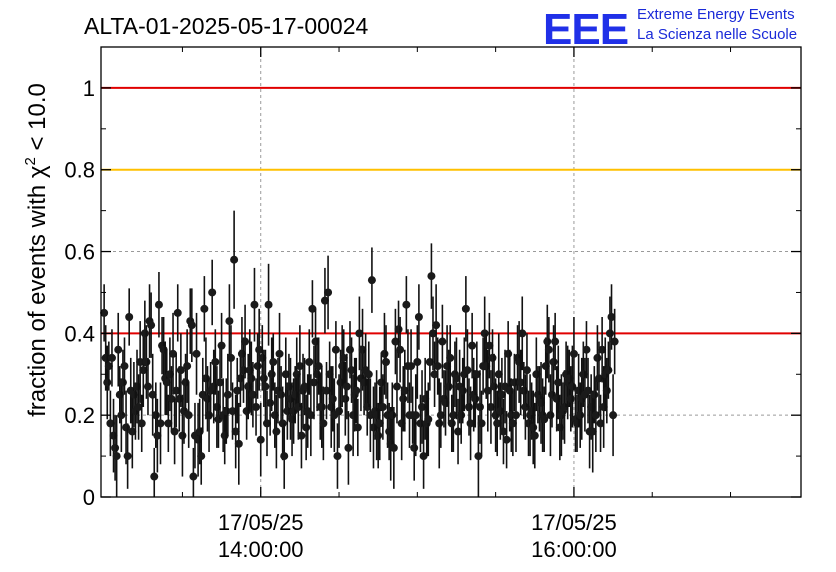  Describe the element at coordinates (717, 34) in the screenshot. I see `logo-line2: La Scienza nelle Scuole` at that location.